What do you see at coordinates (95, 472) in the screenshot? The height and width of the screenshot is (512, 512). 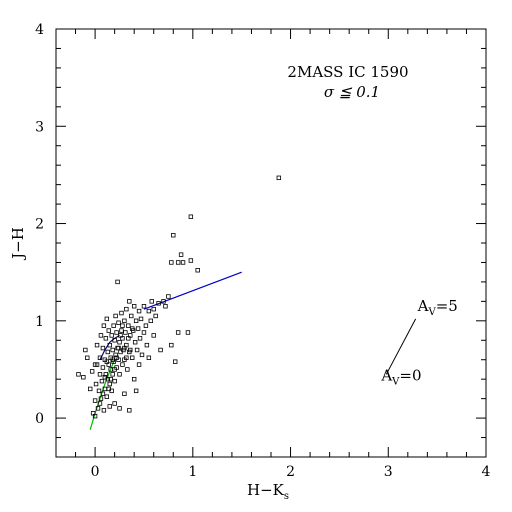 I see `x-tick-label: 0` at bounding box center [95, 472].